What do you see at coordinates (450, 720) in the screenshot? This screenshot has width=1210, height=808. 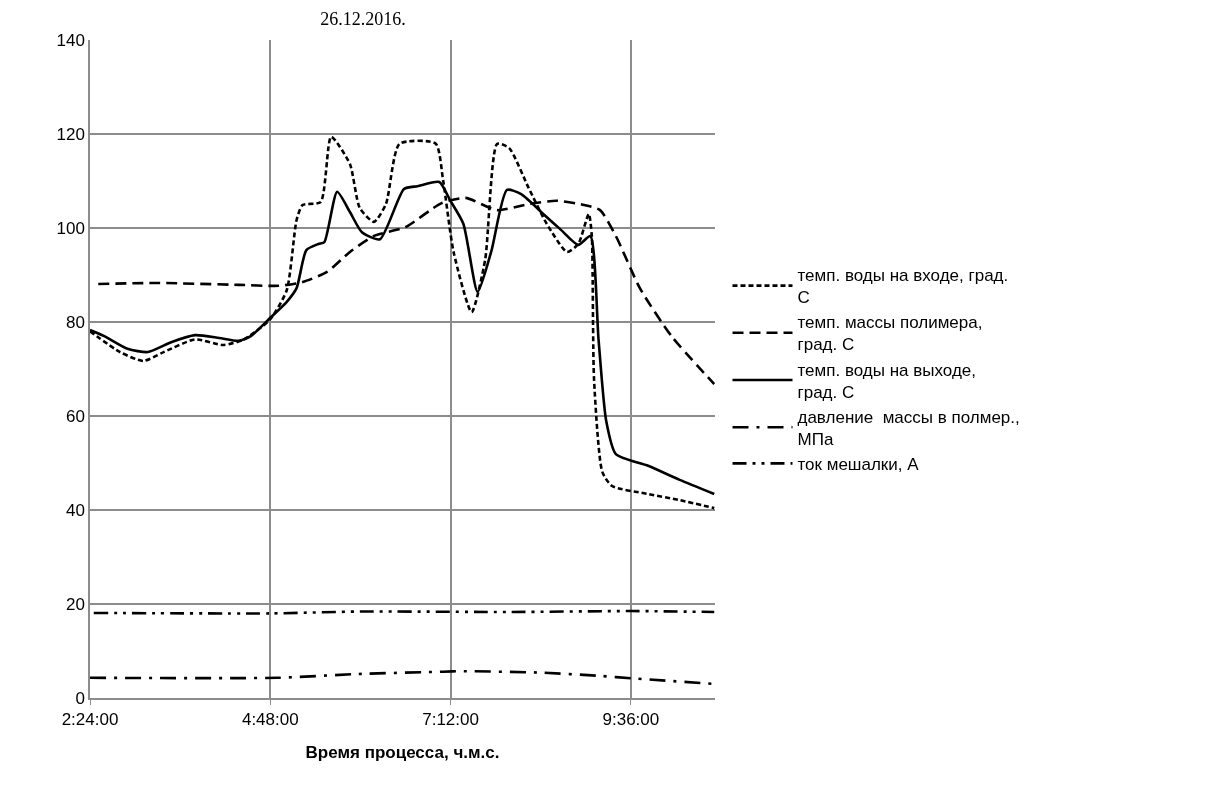 I see `x-tick-label: 7:12:00` at bounding box center [450, 720].